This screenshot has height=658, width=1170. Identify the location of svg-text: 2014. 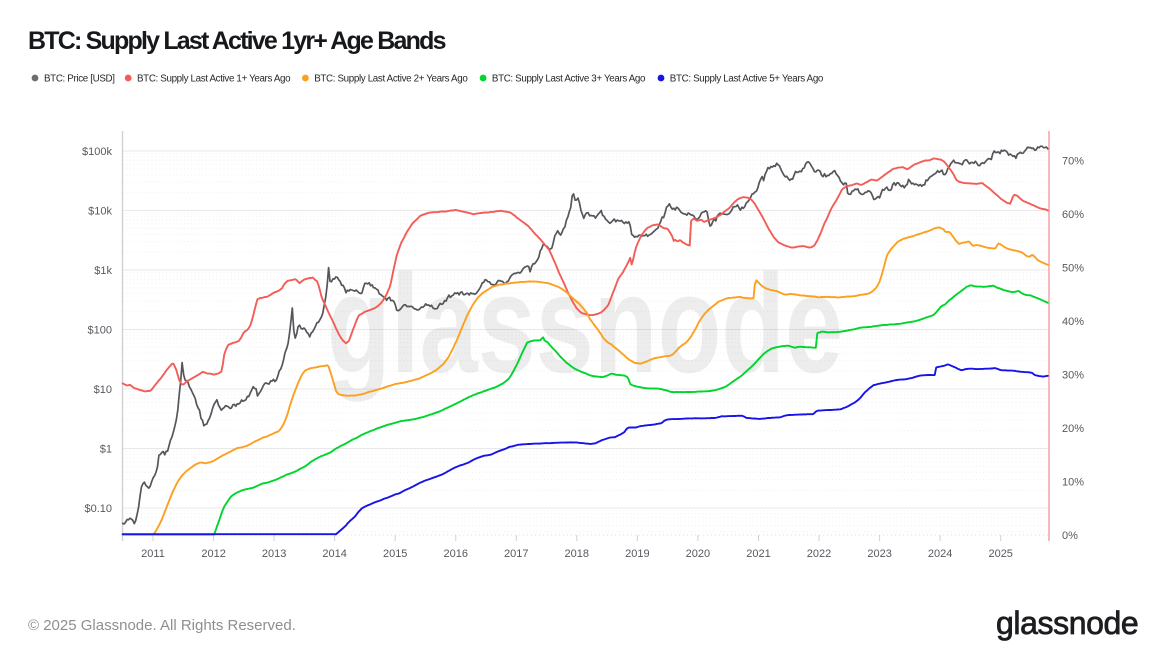
(334, 554).